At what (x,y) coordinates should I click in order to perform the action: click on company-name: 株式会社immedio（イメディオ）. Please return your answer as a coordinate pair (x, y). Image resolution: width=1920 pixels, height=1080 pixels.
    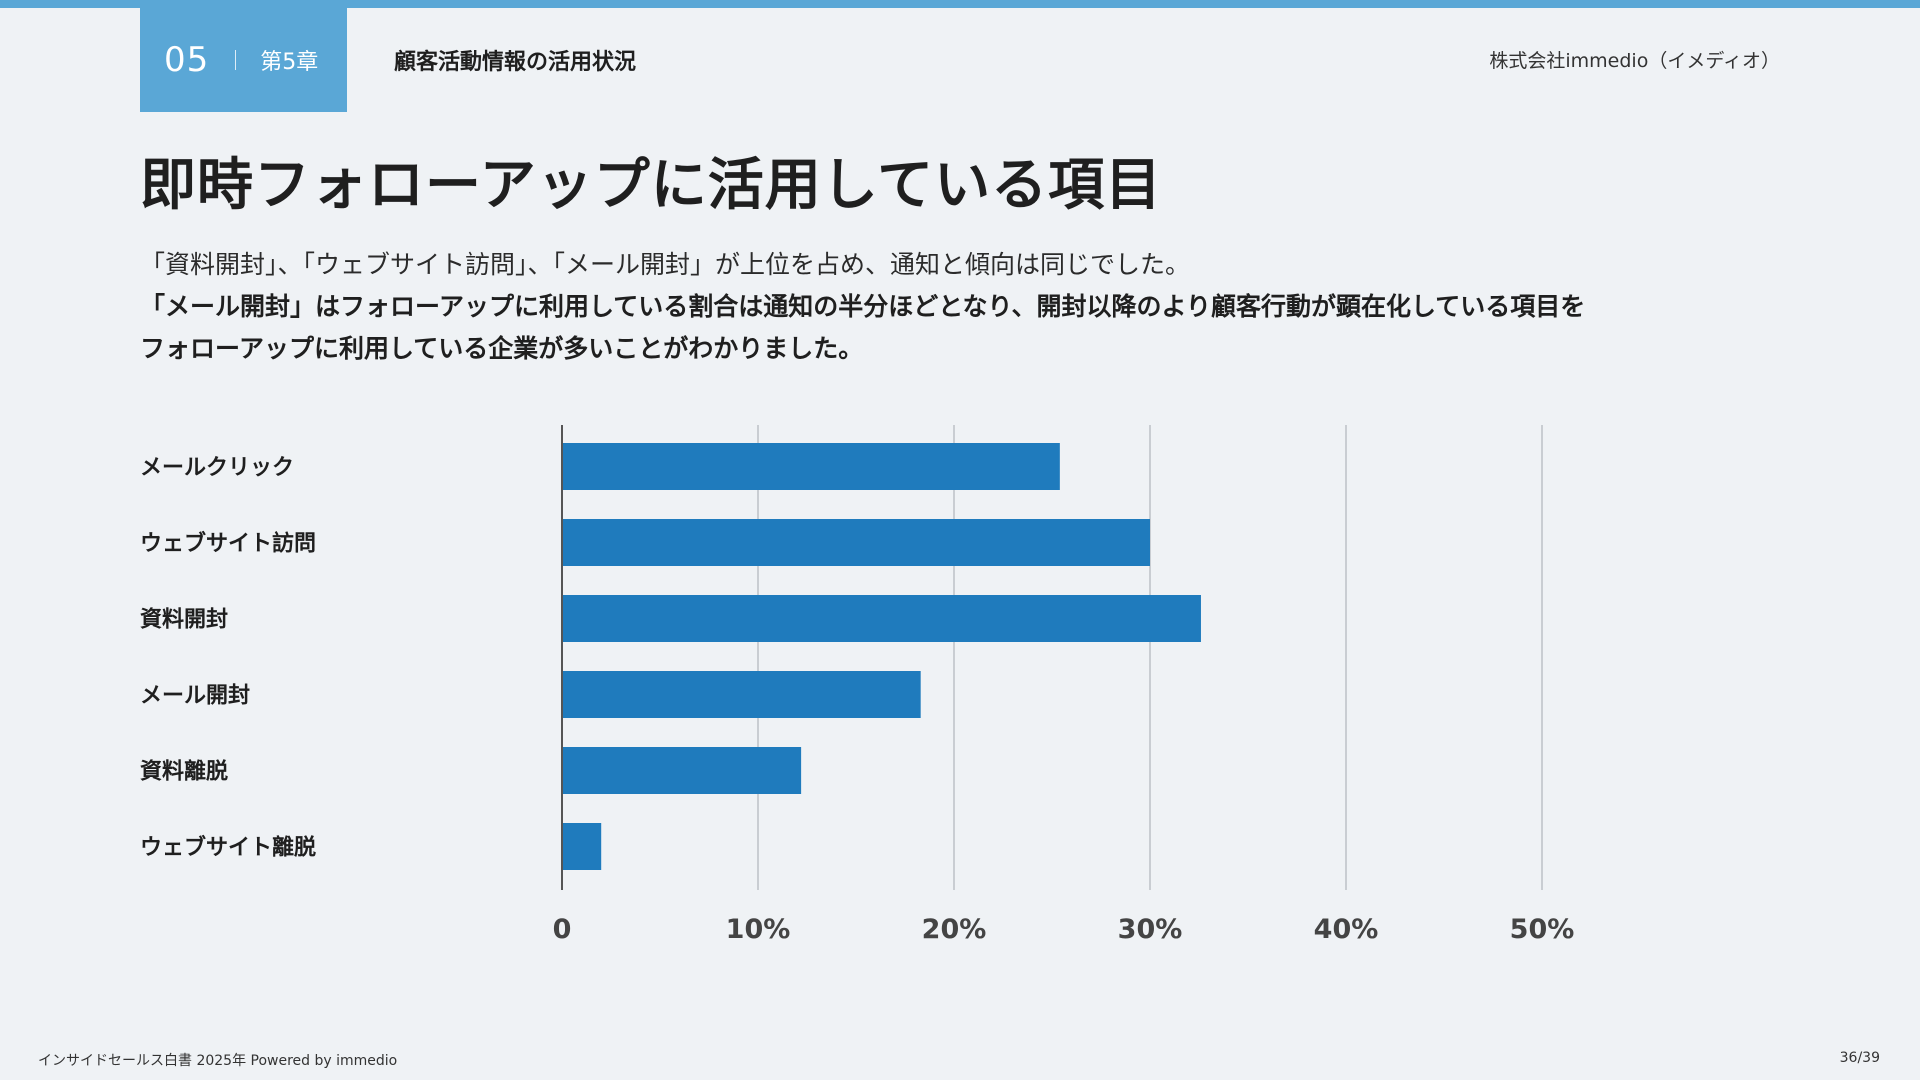
    Looking at the image, I should click on (1634, 61).